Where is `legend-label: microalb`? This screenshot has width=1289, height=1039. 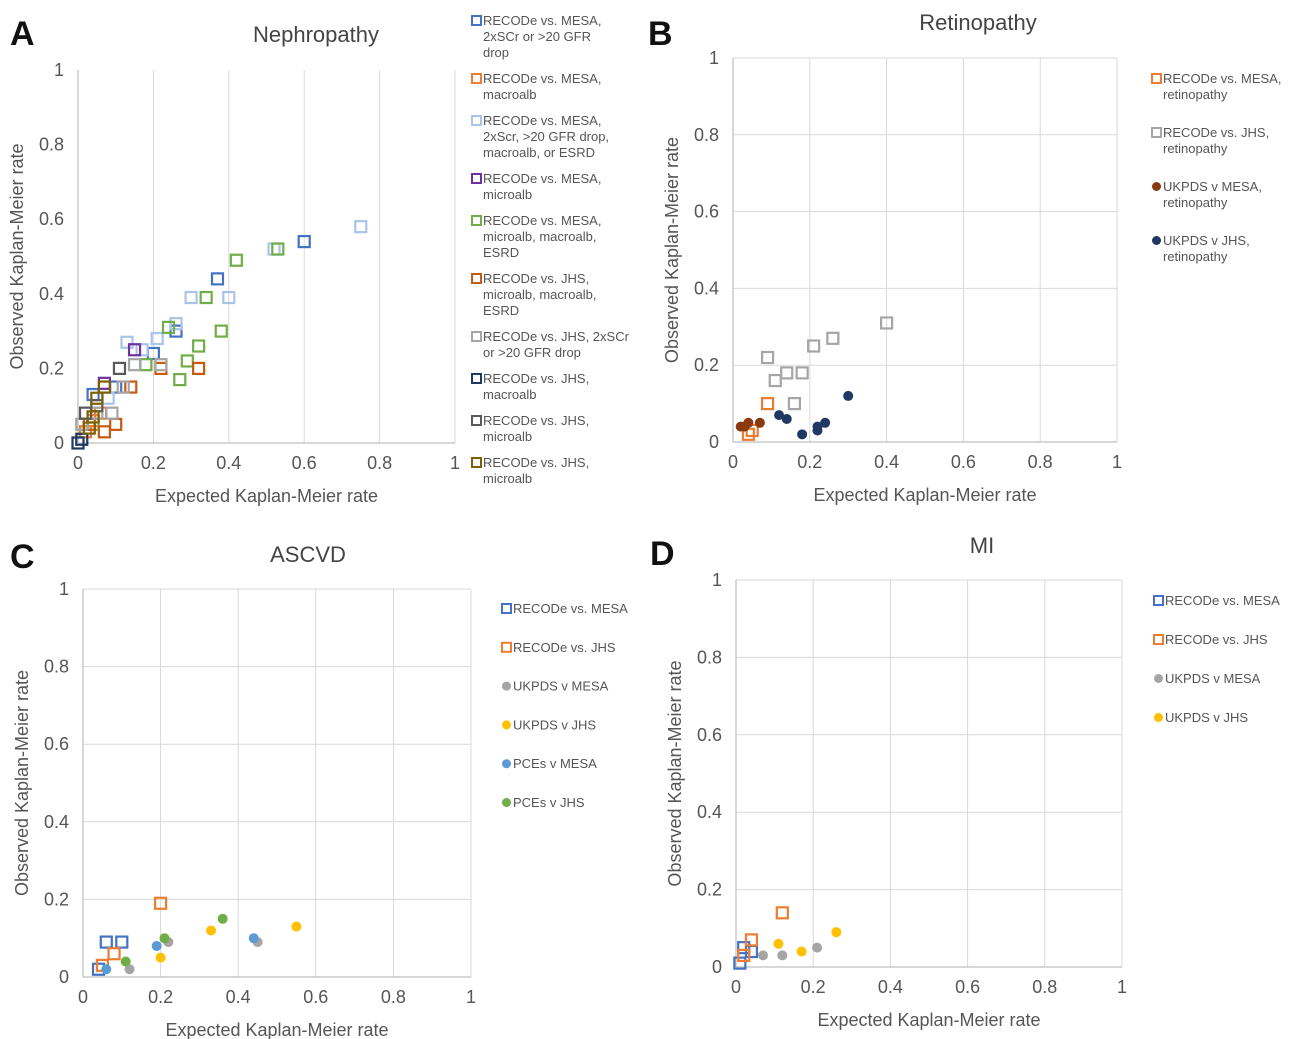 legend-label: microalb is located at coordinates (507, 194).